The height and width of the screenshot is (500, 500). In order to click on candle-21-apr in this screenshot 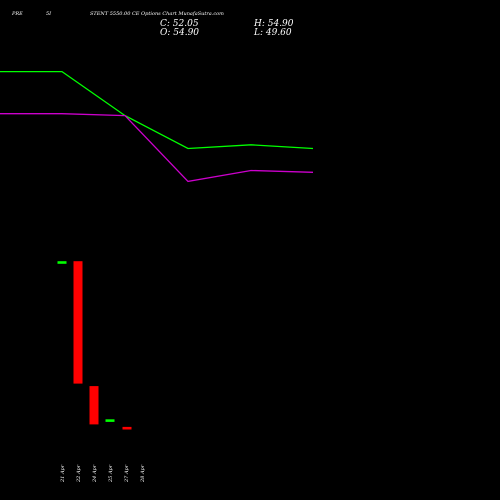, I will do `click(62, 262)`.